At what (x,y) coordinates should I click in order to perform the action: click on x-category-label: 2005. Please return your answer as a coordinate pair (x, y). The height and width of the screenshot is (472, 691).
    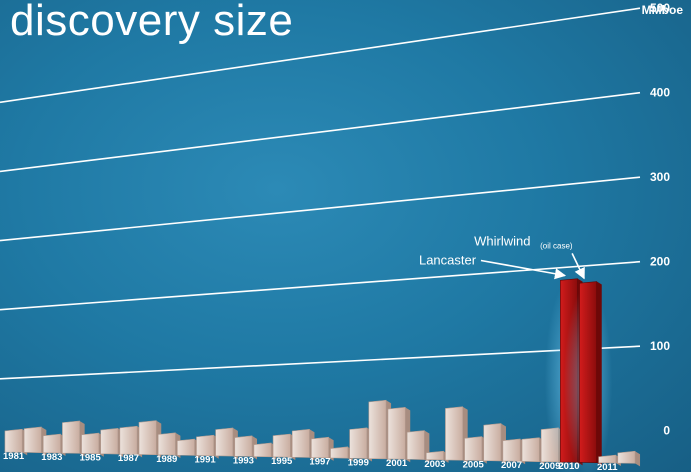
    Looking at the image, I should click on (474, 464).